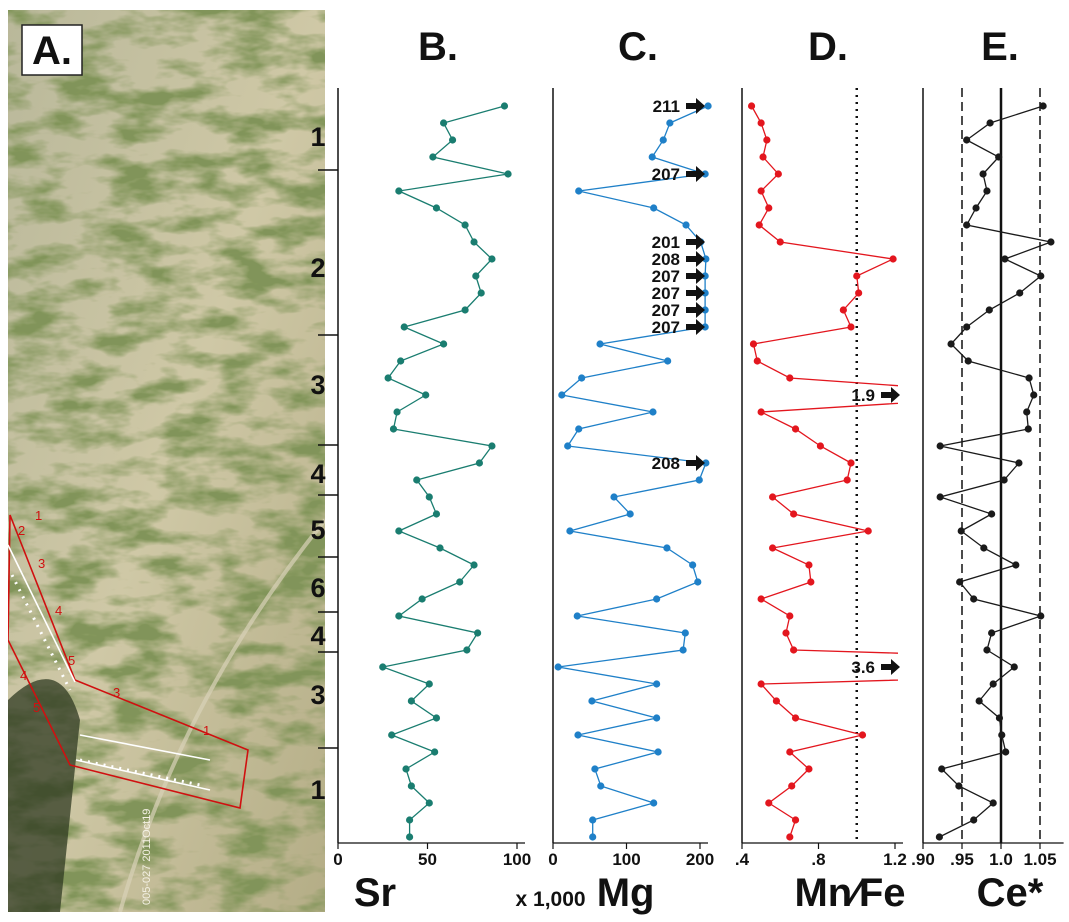 The height and width of the screenshot is (922, 1069). What do you see at coordinates (895, 859) in the screenshot?
I see `x-tick-label: 1.2` at bounding box center [895, 859].